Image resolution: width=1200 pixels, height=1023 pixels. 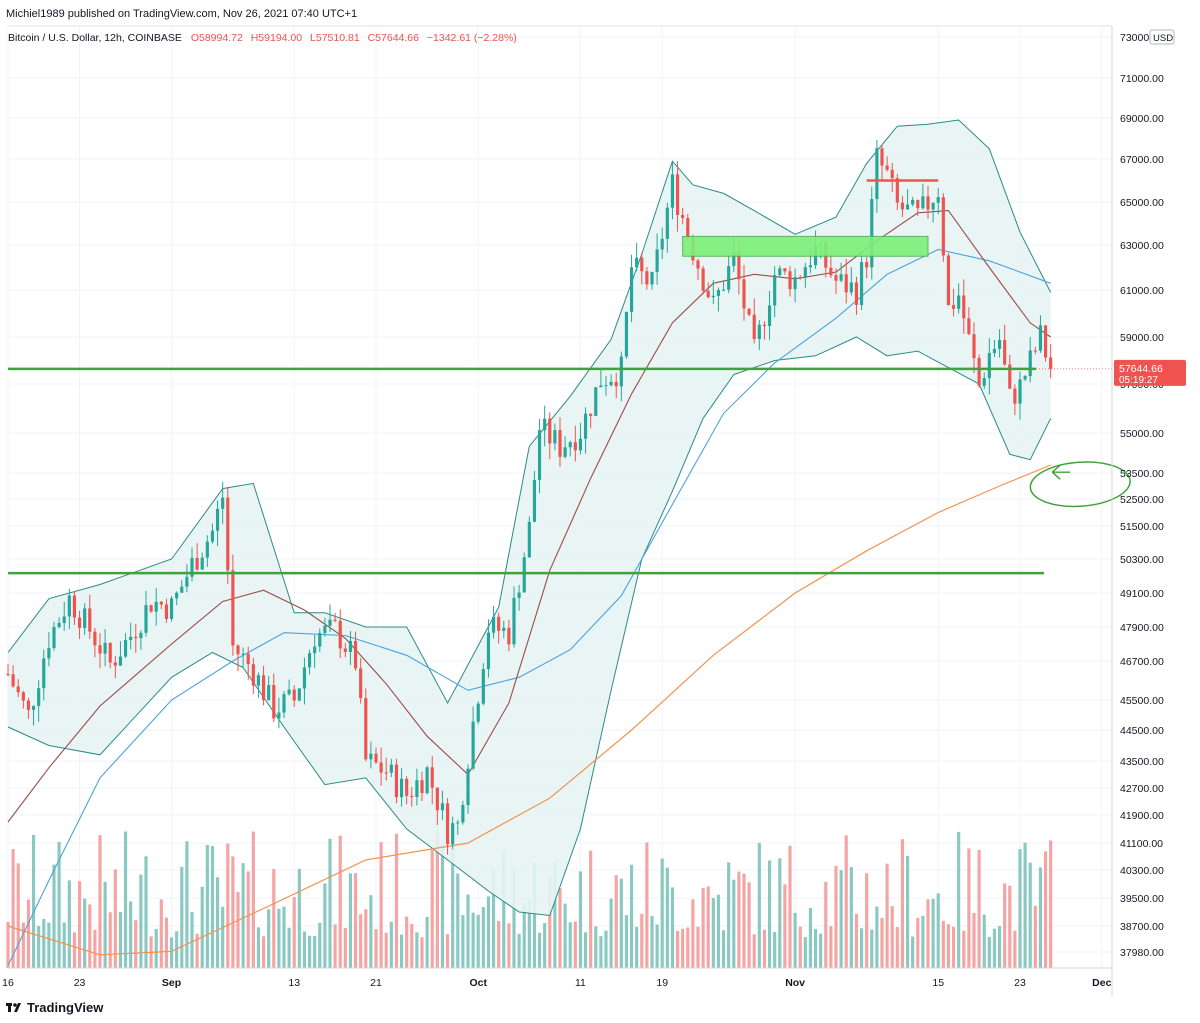 I want to click on tradingview-logo-text: TradingView, so click(x=65, y=1007).